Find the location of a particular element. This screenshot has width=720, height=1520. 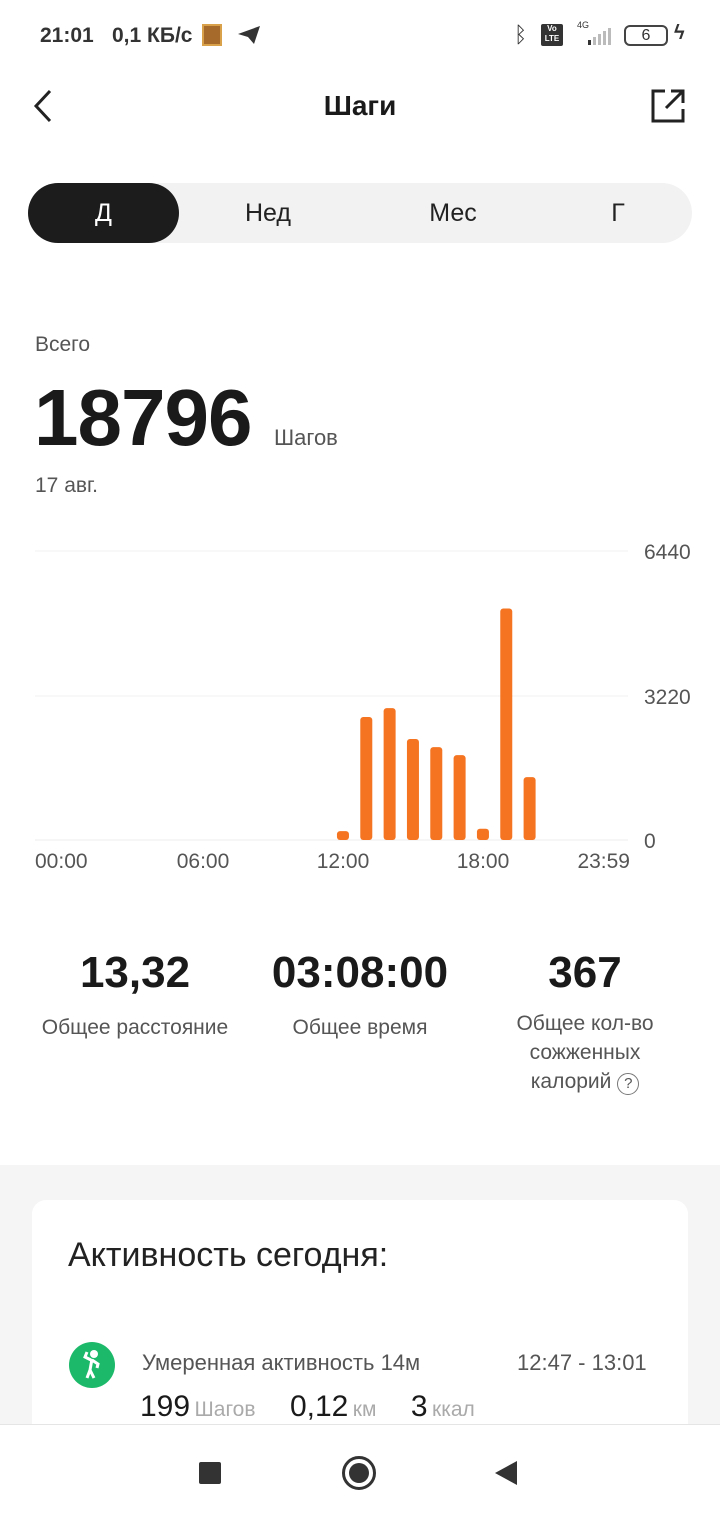

calories-label: Общее кол-во сожженных калорий ? is located at coordinates (585, 1052).